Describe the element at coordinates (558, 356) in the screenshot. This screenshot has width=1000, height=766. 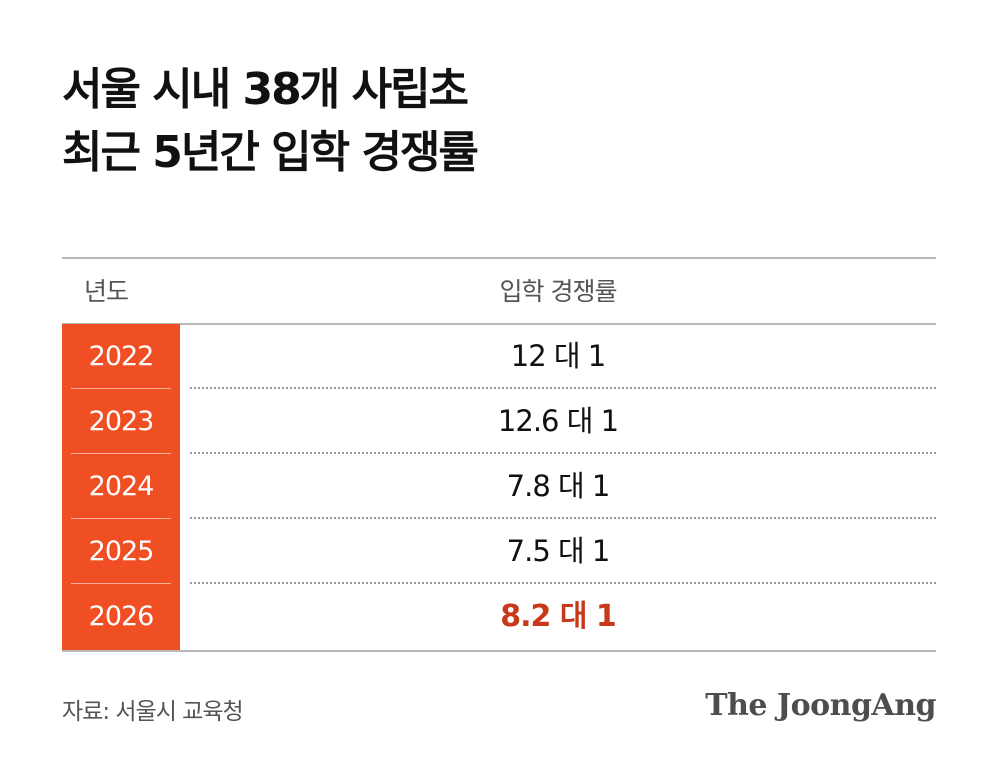
I see `rate-cell: 12 대 1` at that location.